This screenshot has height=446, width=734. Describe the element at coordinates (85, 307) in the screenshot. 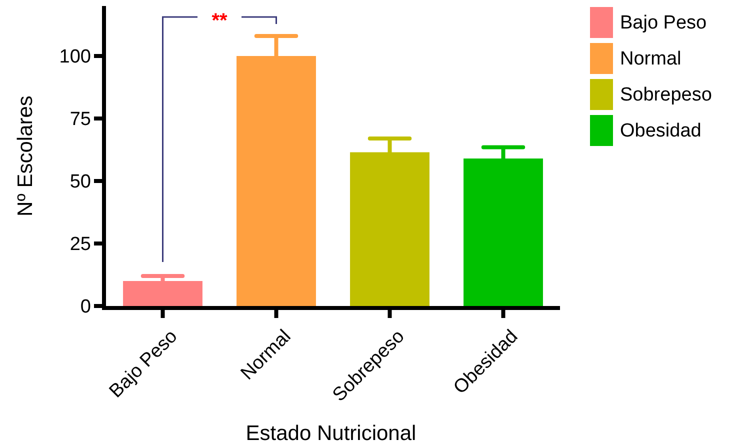

I see `y-tick-label: 0` at that location.